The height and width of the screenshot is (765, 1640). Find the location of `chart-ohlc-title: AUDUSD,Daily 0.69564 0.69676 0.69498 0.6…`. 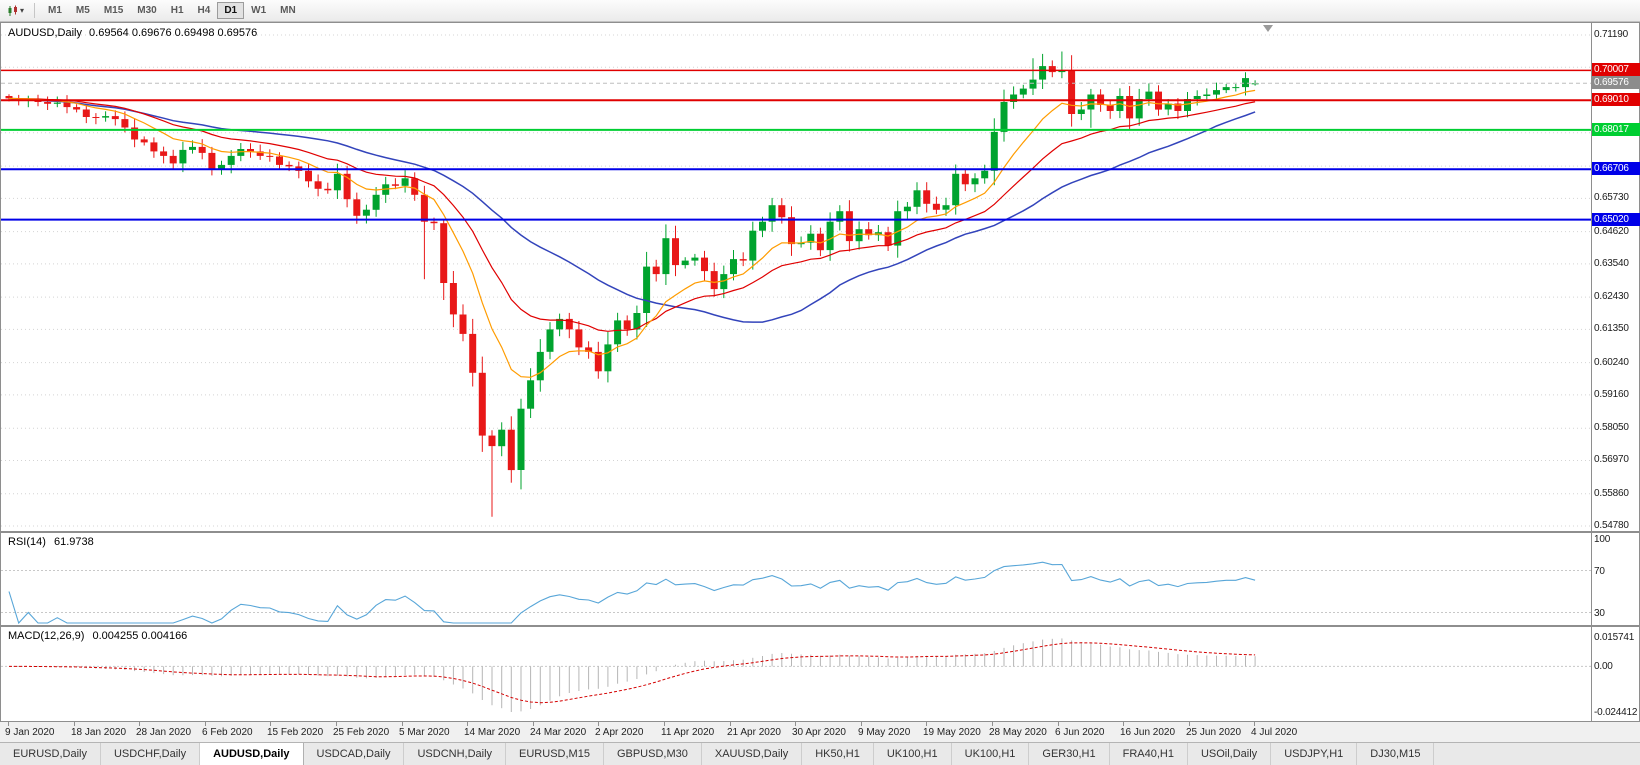

chart-ohlc-title: AUDUSD,Daily 0.69564 0.69676 0.69498 0.6… is located at coordinates (134, 33).